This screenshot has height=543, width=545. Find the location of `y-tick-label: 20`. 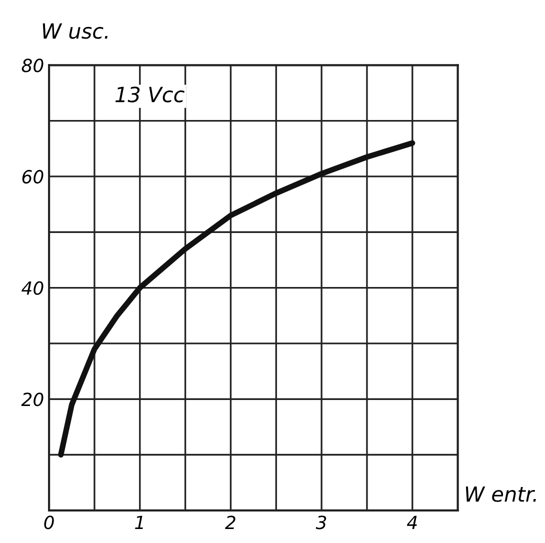

y-tick-label: 20 is located at coordinates (32, 399).